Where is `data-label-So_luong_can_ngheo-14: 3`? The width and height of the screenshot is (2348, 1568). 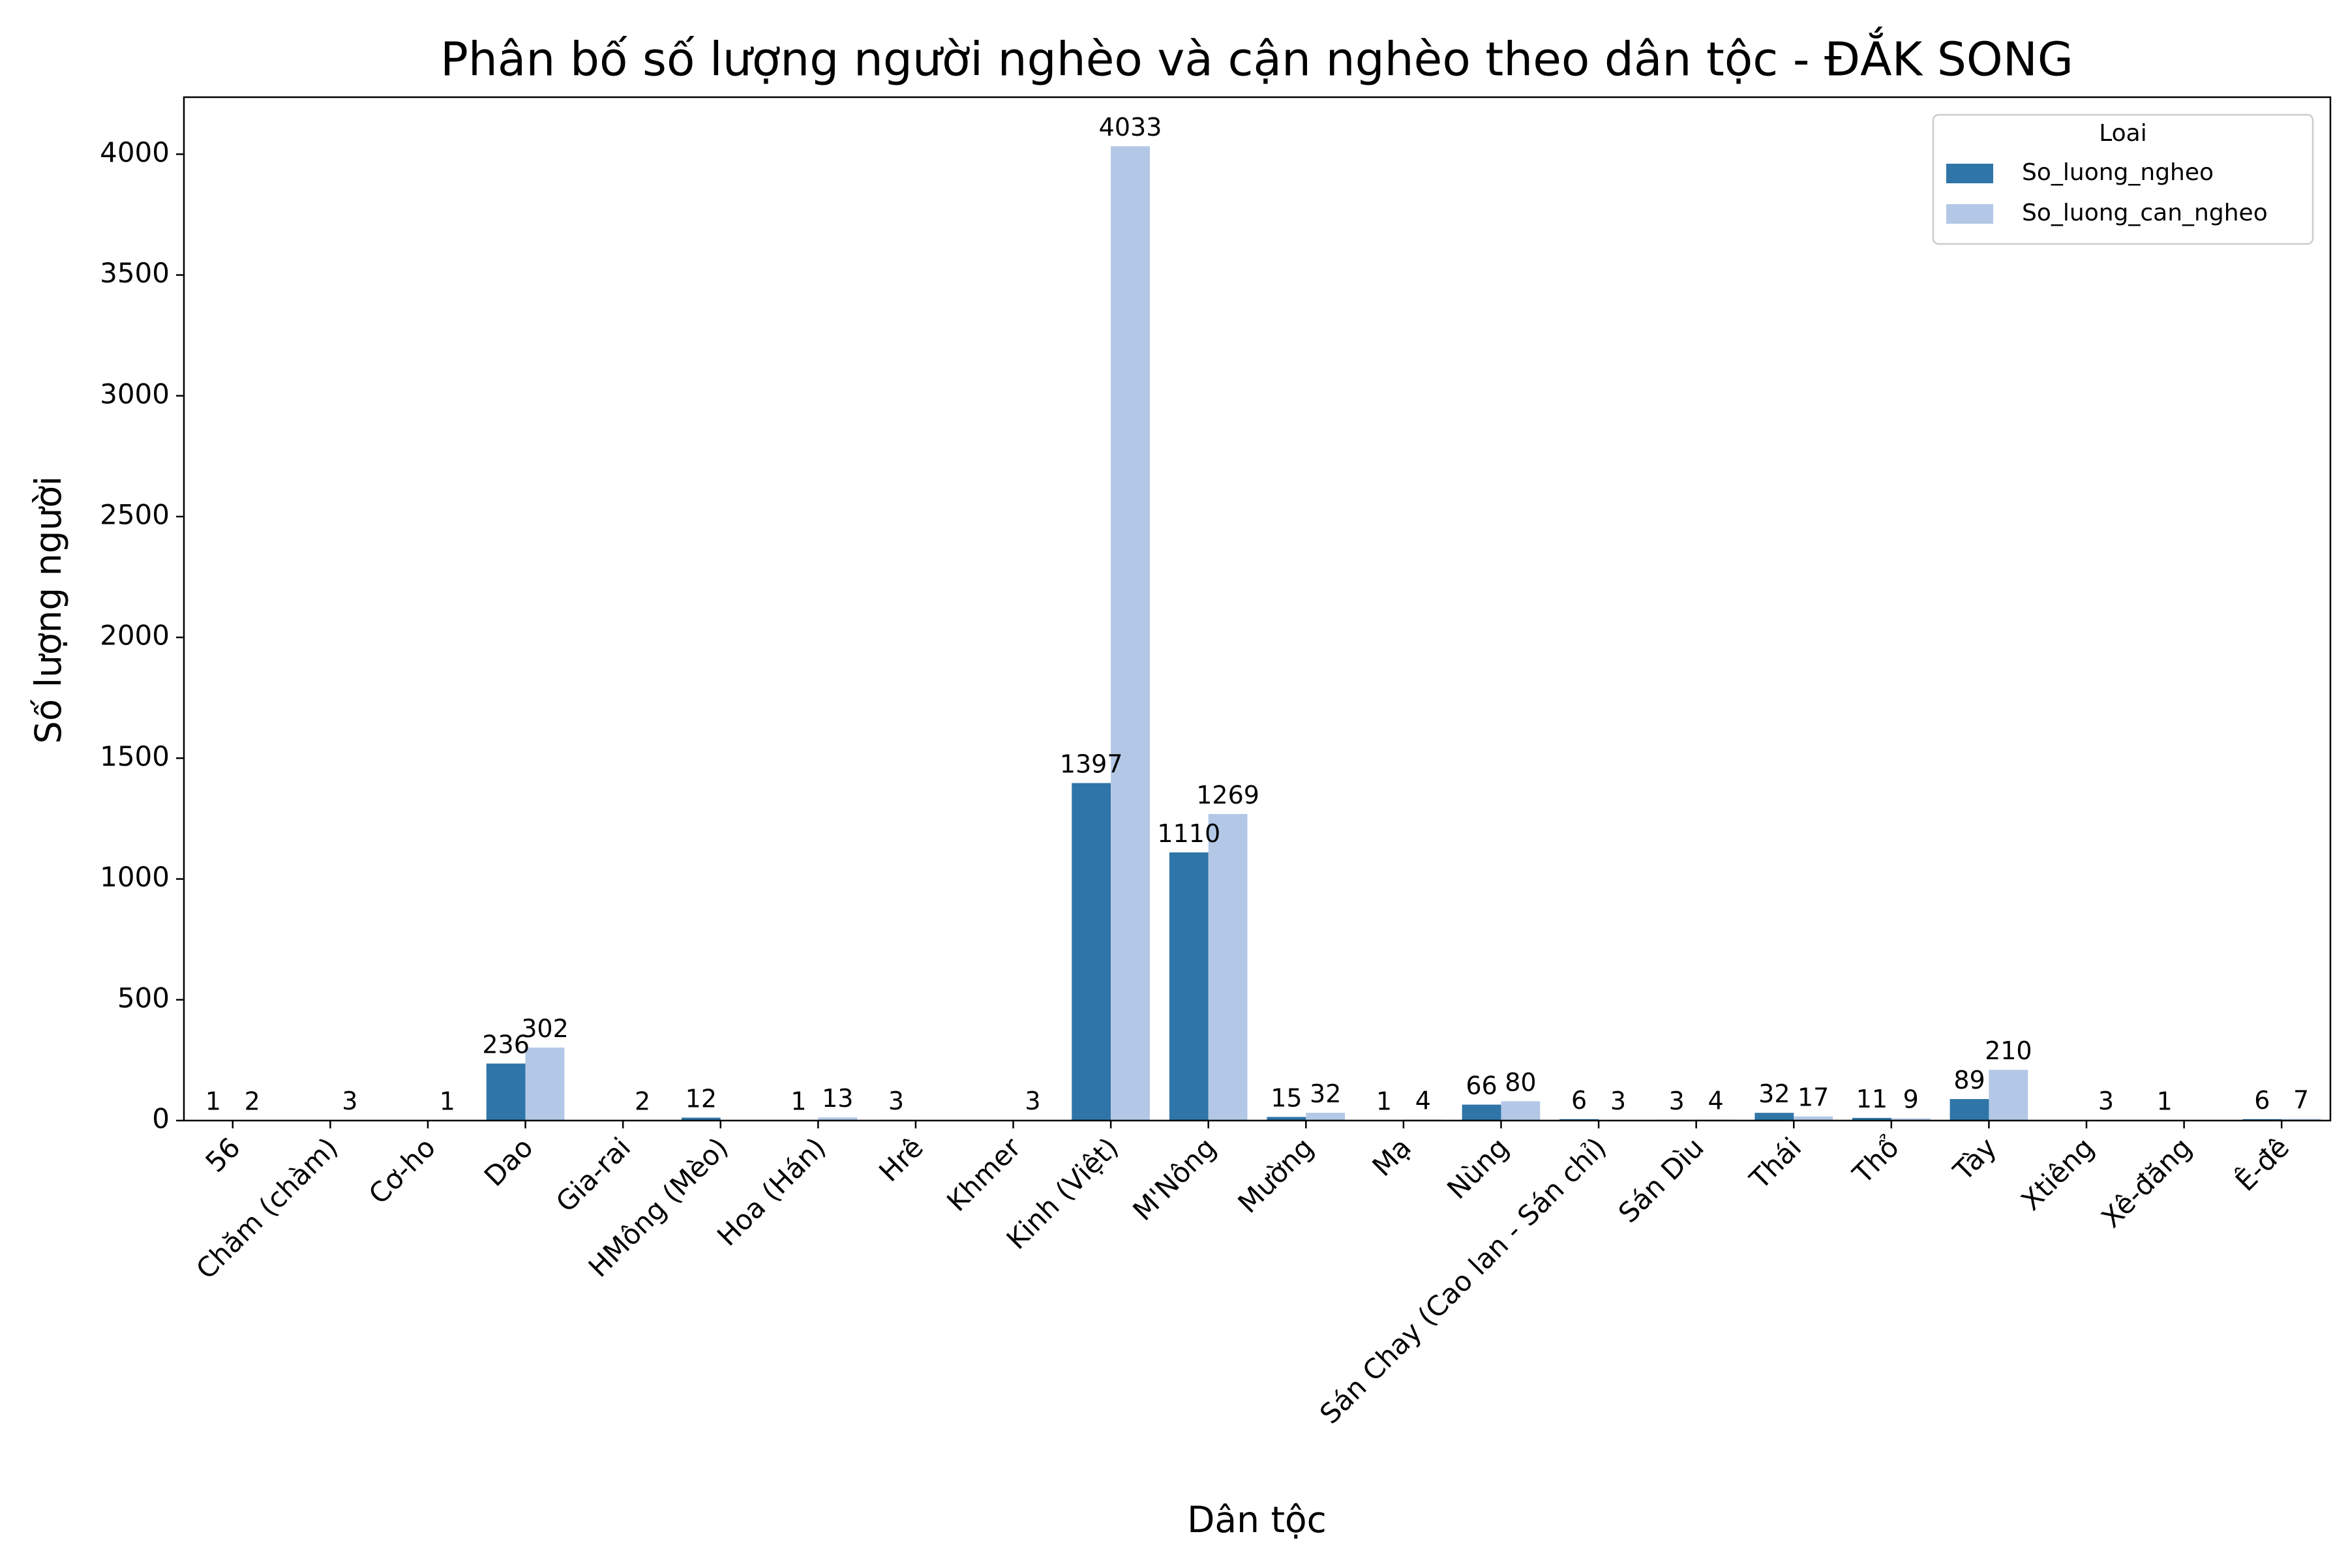 data-label-So_luong_can_ngheo-14: 3 is located at coordinates (1618, 1101).